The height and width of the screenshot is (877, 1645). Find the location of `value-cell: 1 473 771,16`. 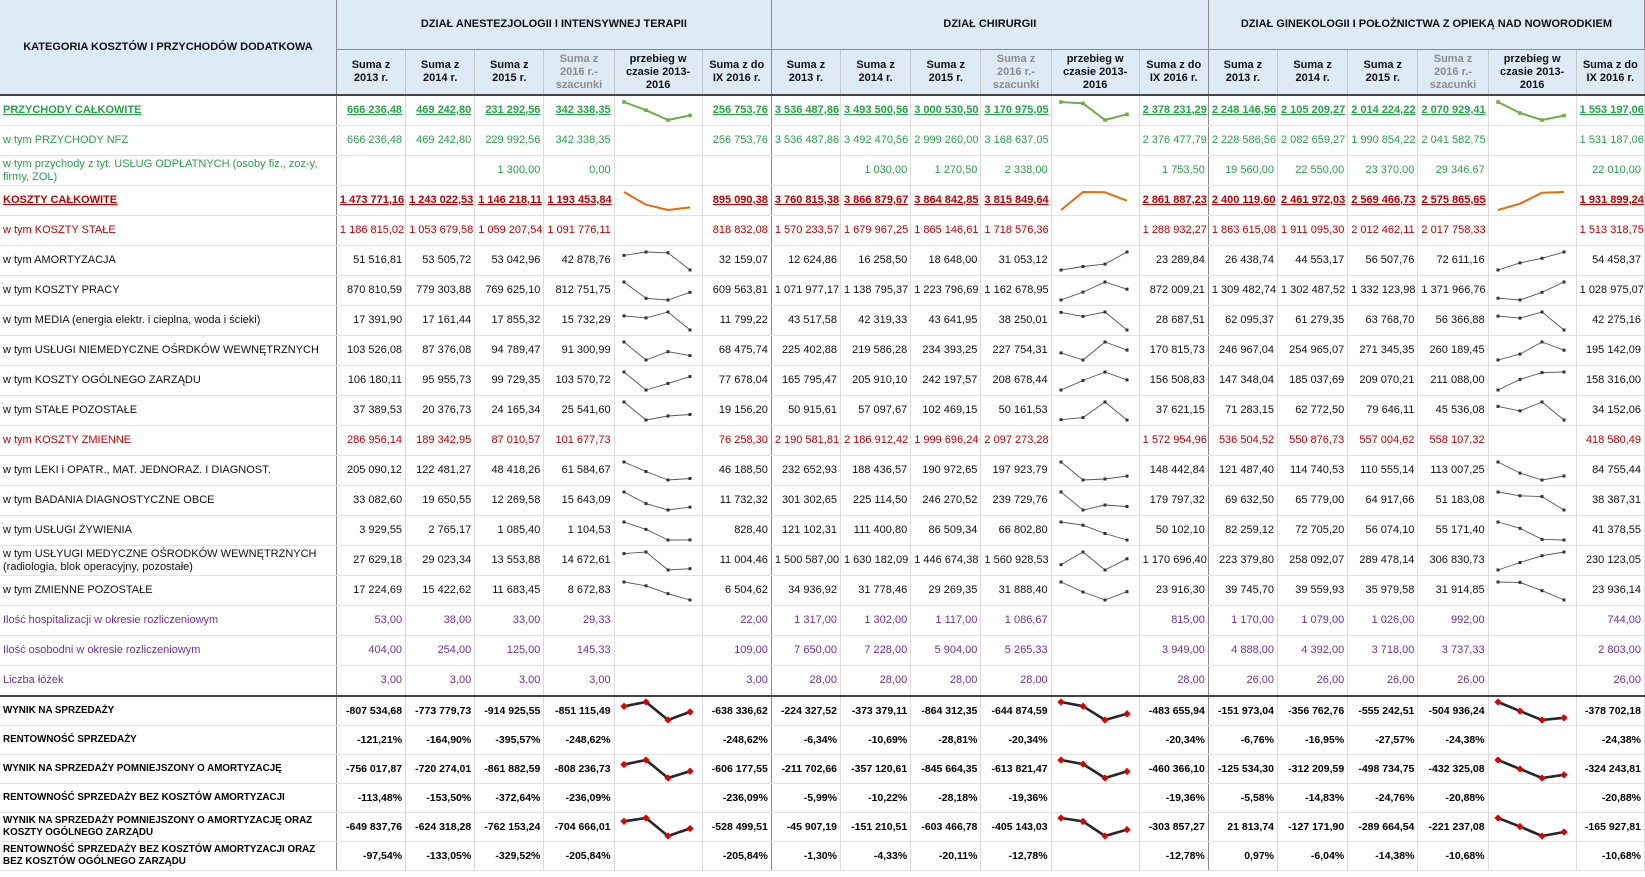

value-cell: 1 473 771,16 is located at coordinates (371, 200).